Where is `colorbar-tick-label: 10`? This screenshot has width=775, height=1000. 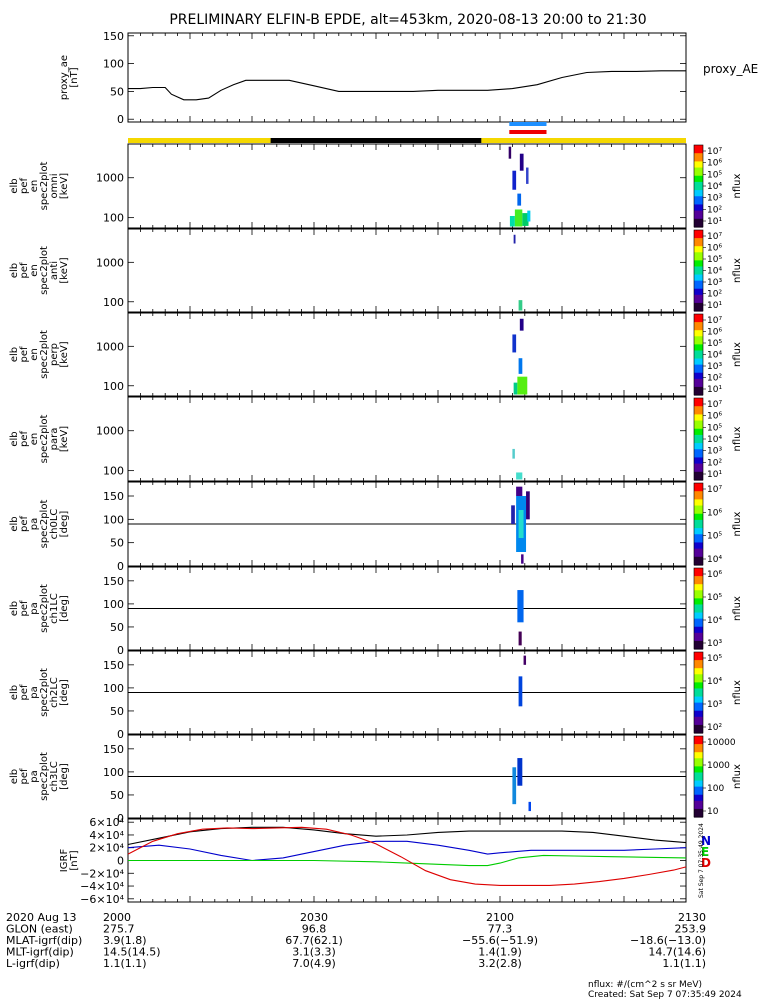 colorbar-tick-label: 10 is located at coordinates (713, 812).